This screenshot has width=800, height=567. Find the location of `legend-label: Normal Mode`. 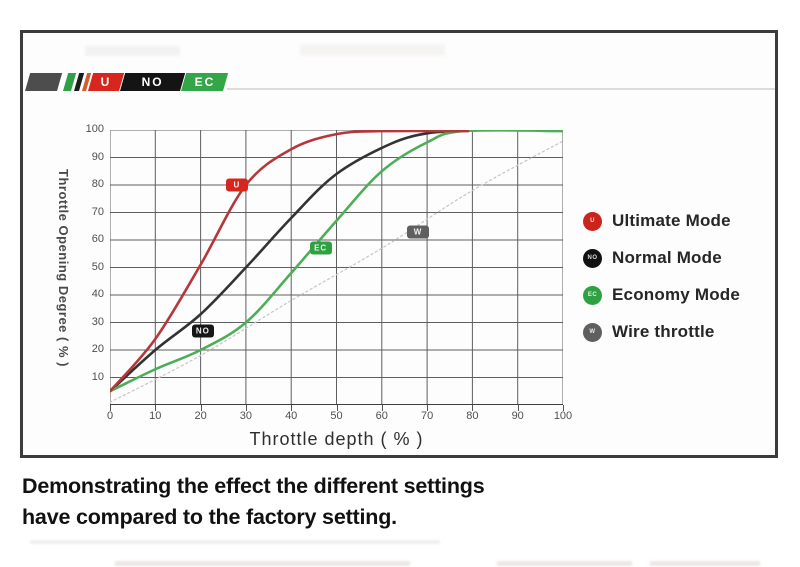

legend-label: Normal Mode is located at coordinates (667, 257).